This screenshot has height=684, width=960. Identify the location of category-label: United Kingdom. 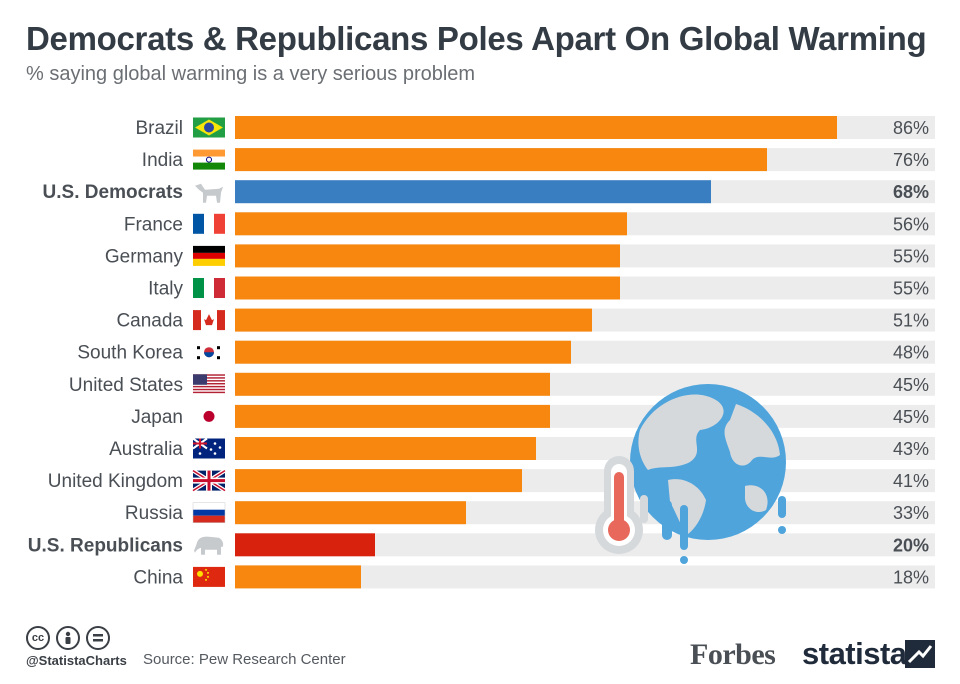
(115, 481).